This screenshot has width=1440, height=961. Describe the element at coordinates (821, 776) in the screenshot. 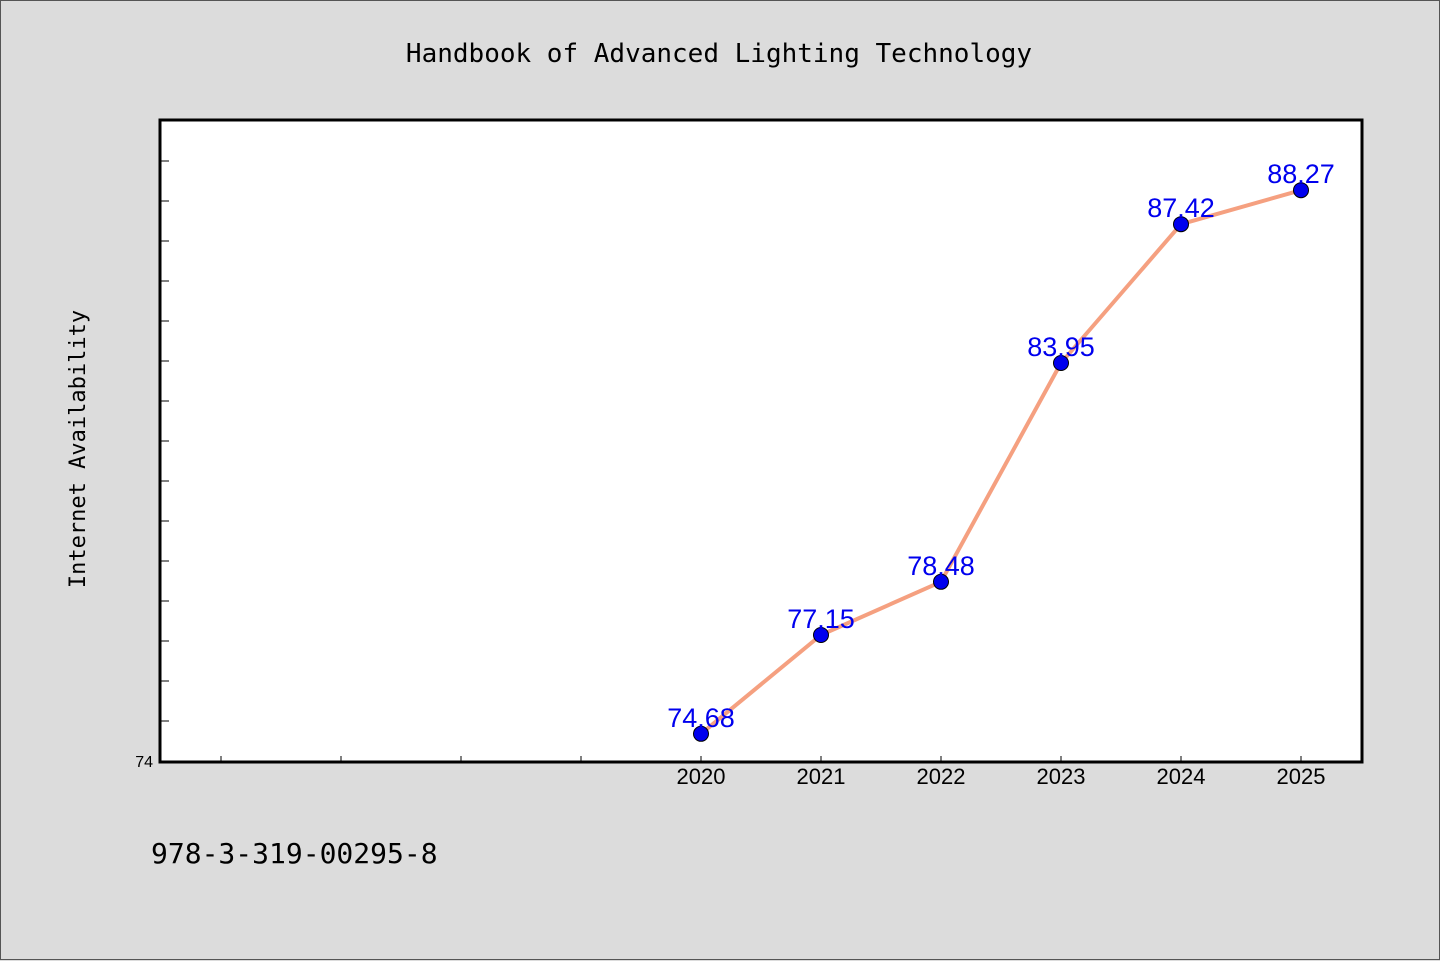

I see `x-tick-label: 2021` at that location.